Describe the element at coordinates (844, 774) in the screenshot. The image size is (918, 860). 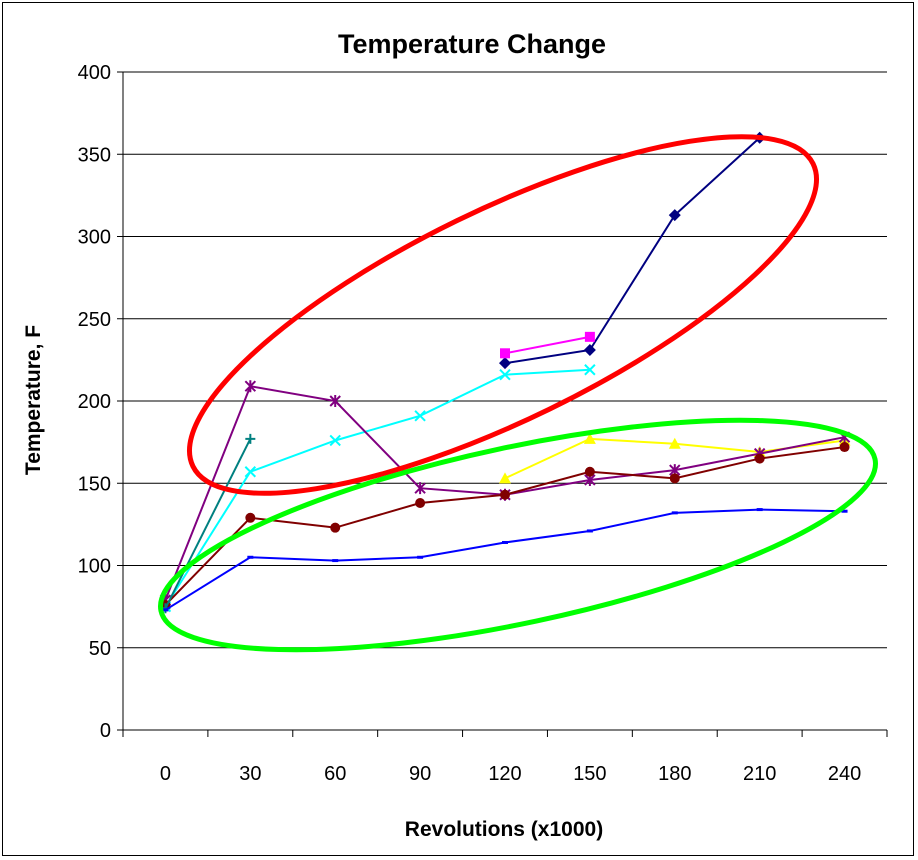
I see `x-tick-label: 240` at that location.